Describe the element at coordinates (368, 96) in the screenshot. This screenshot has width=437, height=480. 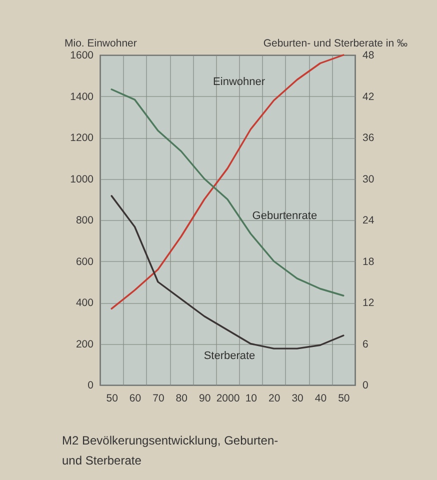
I see `y2-tick-label: 42` at that location.